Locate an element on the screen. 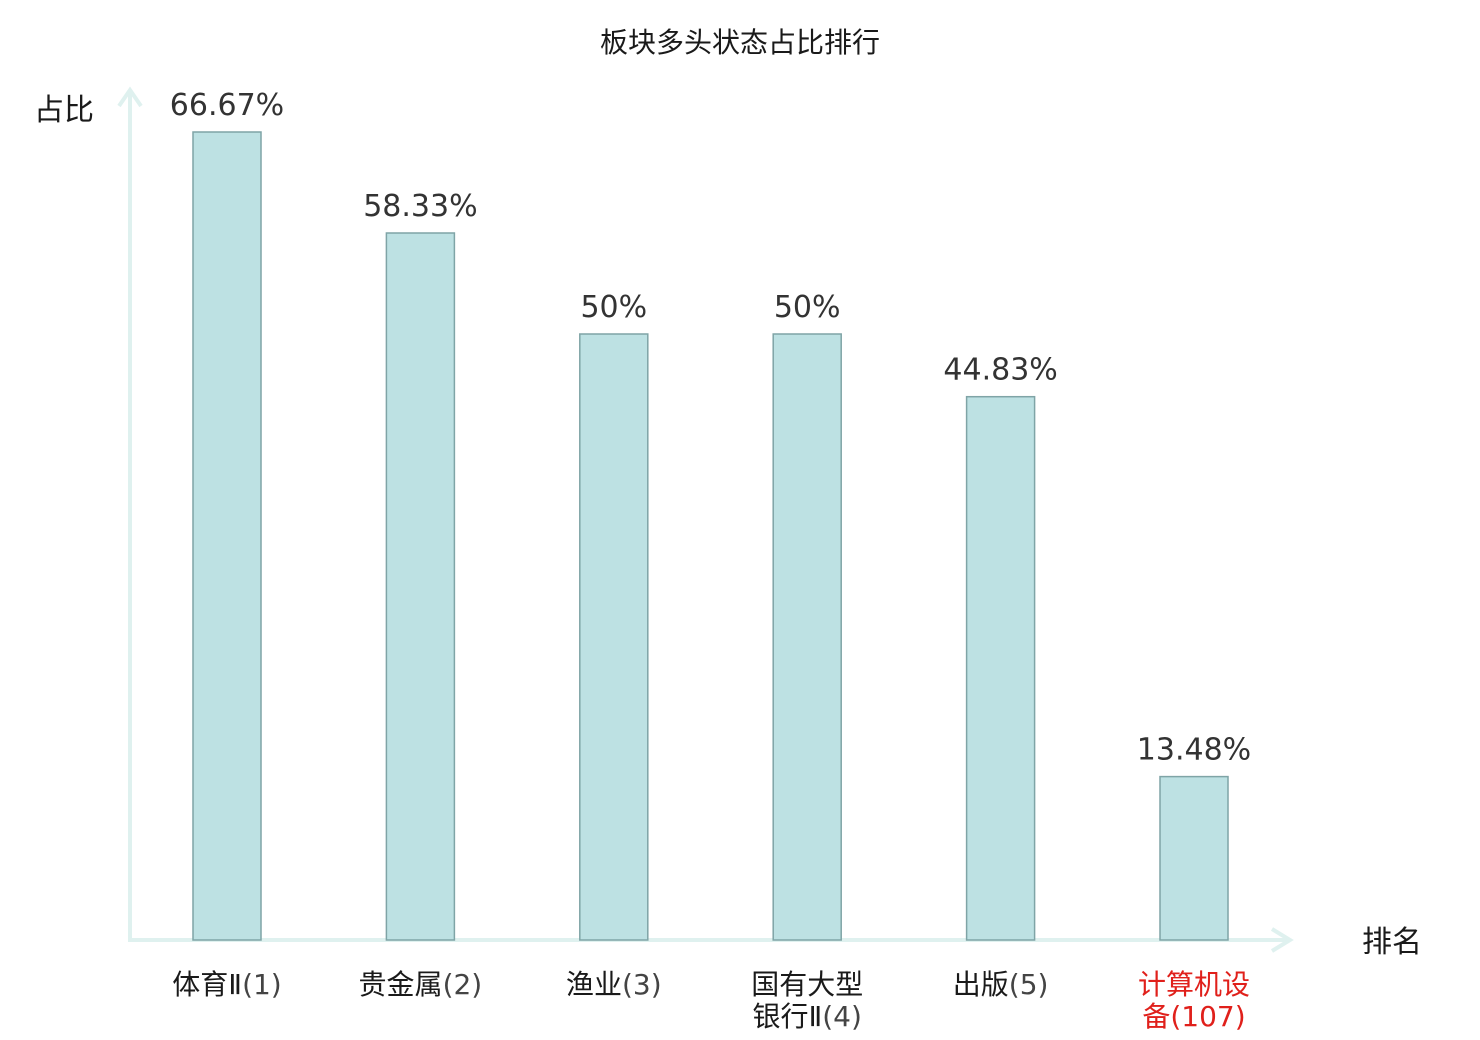  category-label-2: 贵金属(2) is located at coordinates (421, 984).